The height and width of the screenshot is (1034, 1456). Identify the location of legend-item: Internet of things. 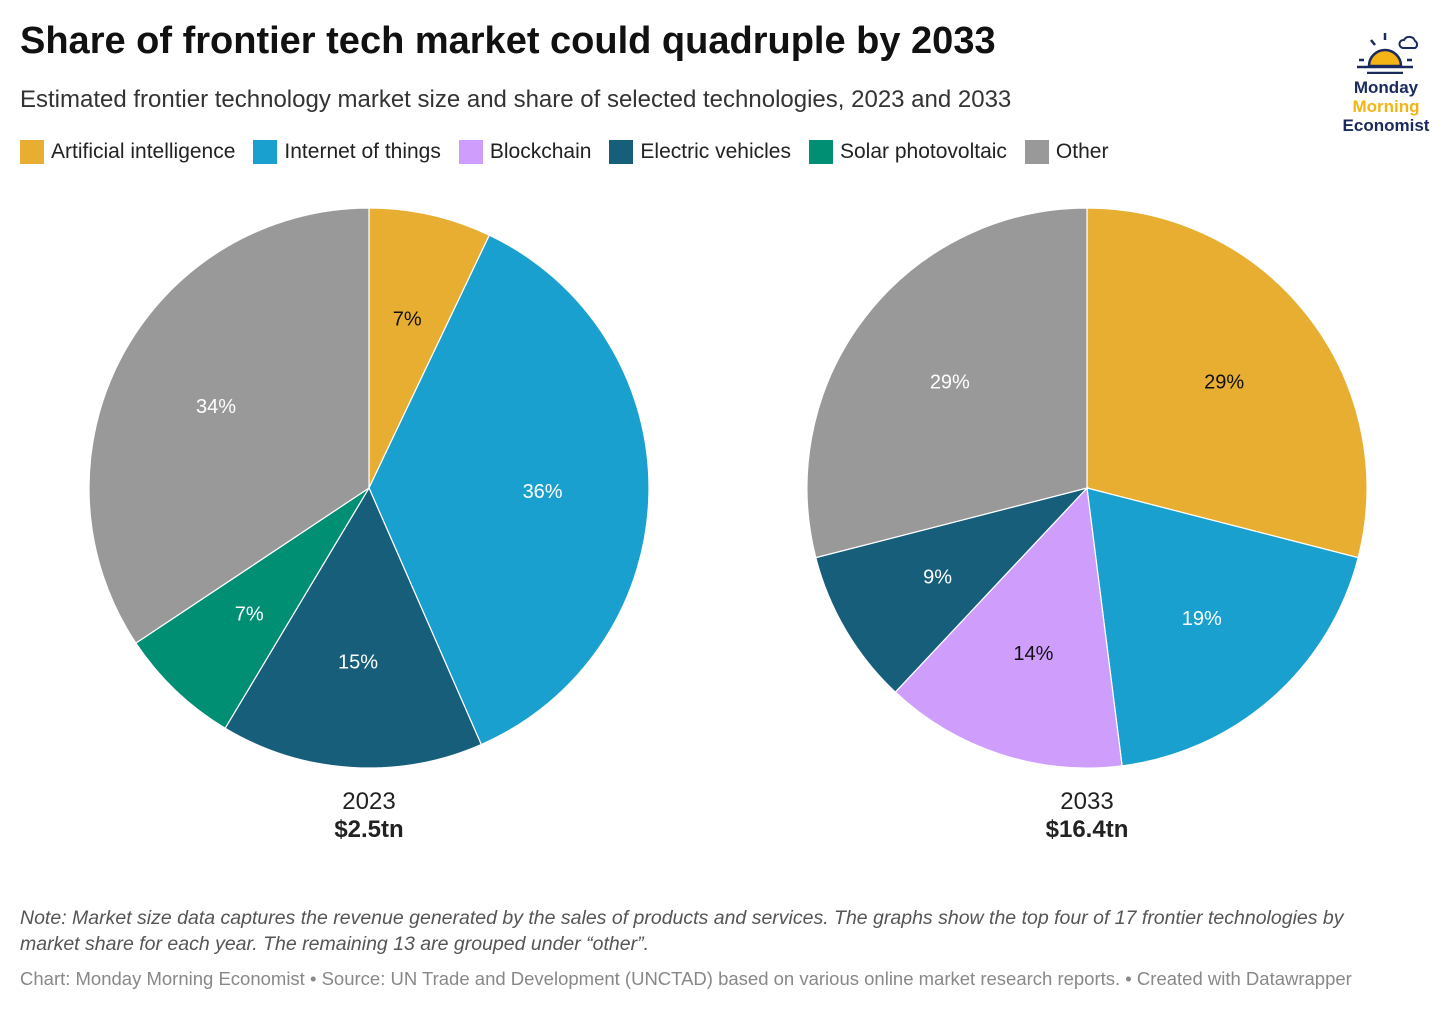
(347, 152).